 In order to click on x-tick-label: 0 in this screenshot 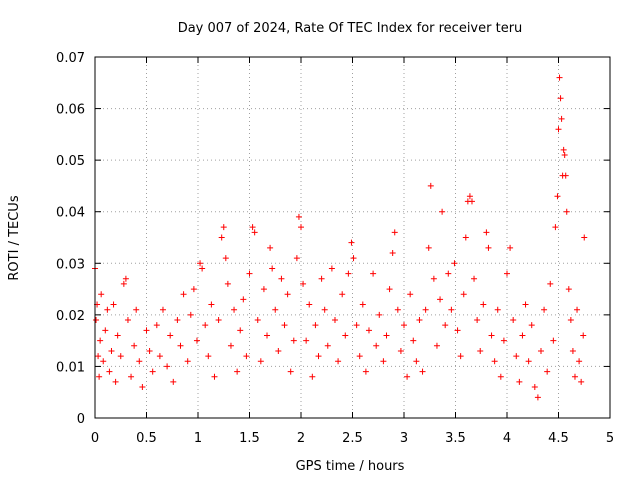, I will do `click(95, 438)`.